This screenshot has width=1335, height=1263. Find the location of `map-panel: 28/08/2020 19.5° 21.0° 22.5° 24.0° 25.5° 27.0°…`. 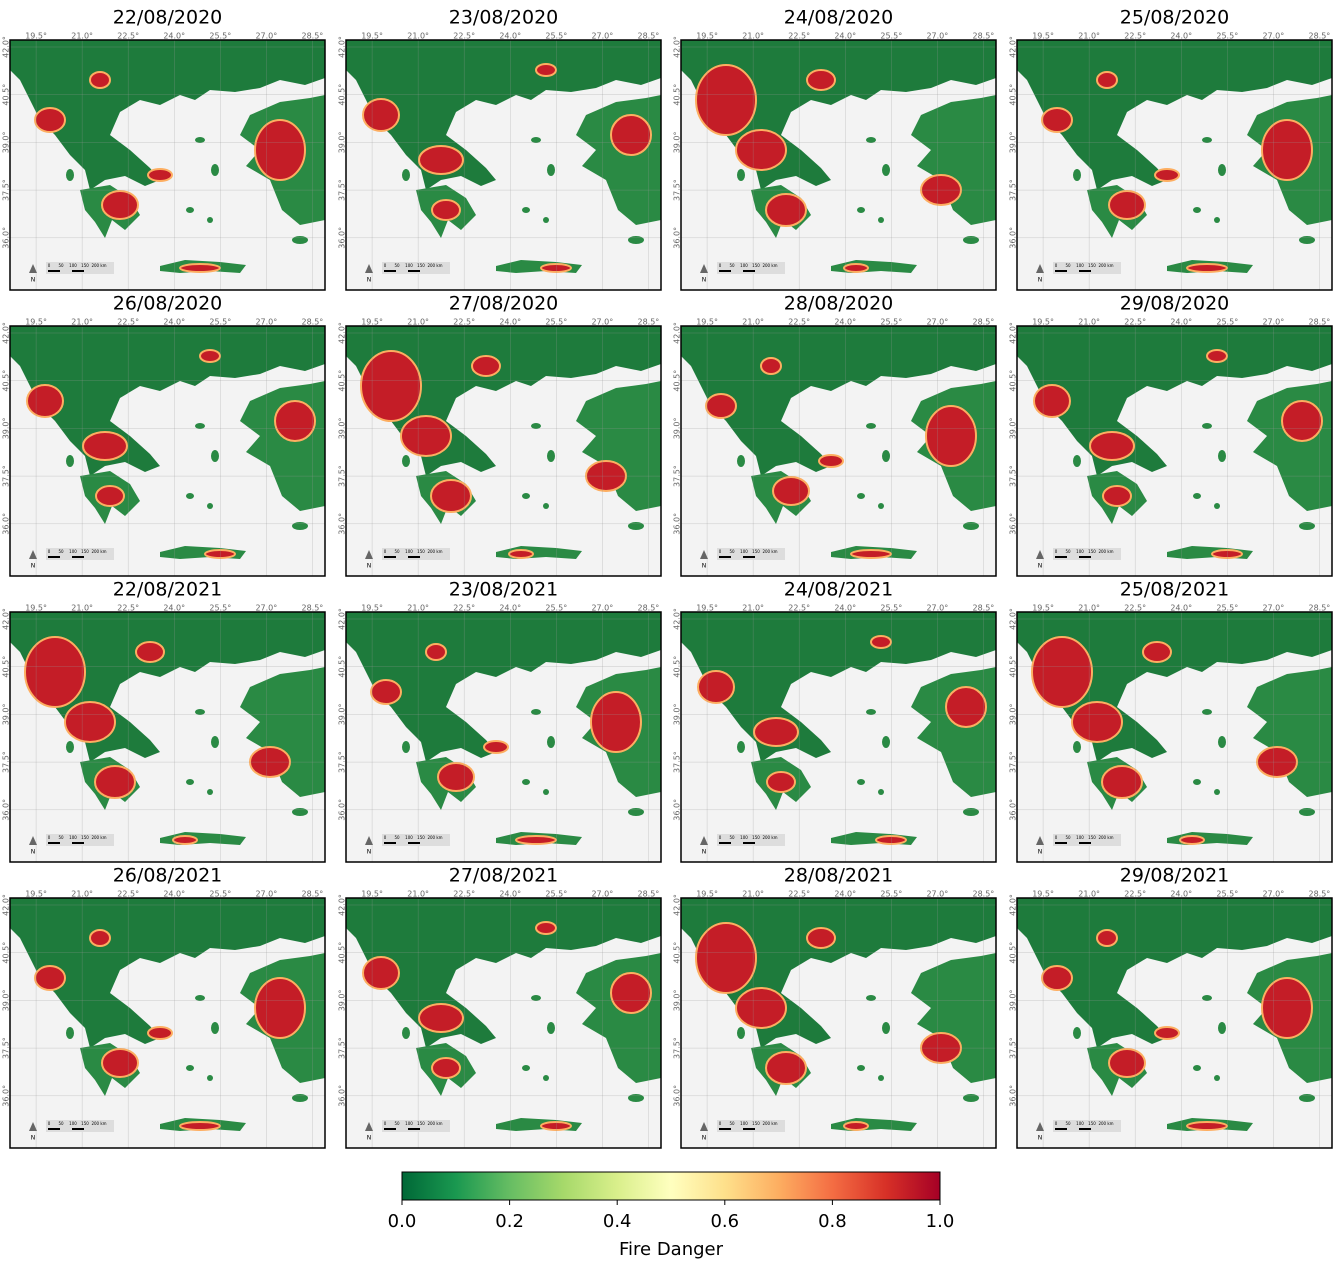

map-panel: 28/08/2020 19.5° 21.0° 22.5° 24.0° 25.5° 27.0°… is located at coordinates (835, 435).